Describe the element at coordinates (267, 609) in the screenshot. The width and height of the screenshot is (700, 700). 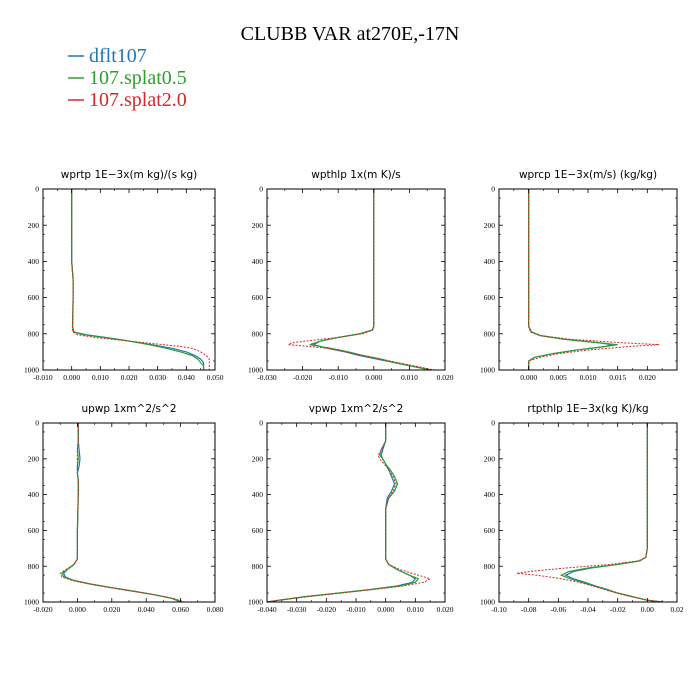
I see `x-tick-label: -0.040` at that location.